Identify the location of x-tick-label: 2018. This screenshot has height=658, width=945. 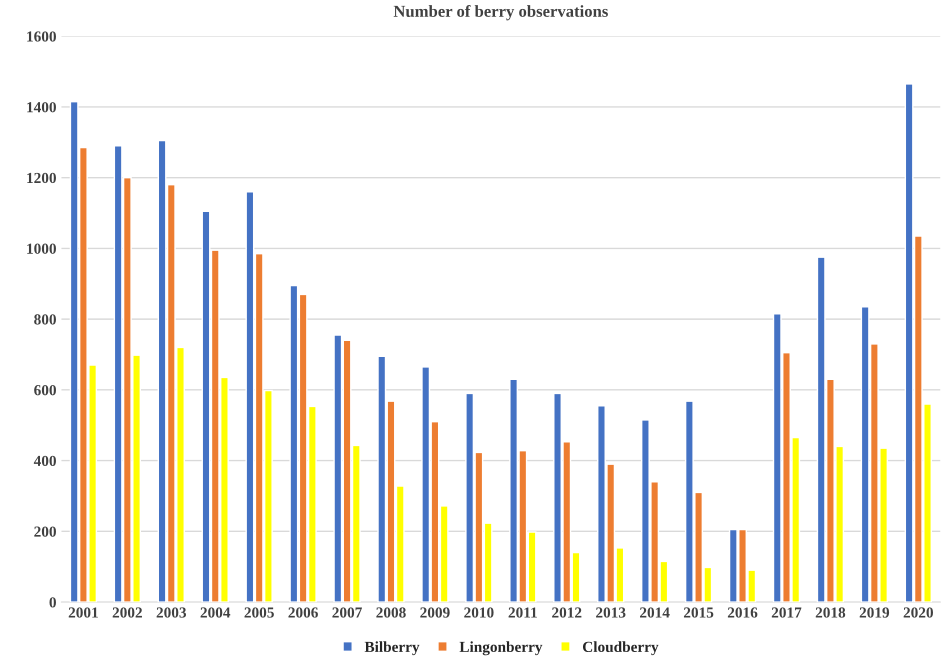
(831, 612).